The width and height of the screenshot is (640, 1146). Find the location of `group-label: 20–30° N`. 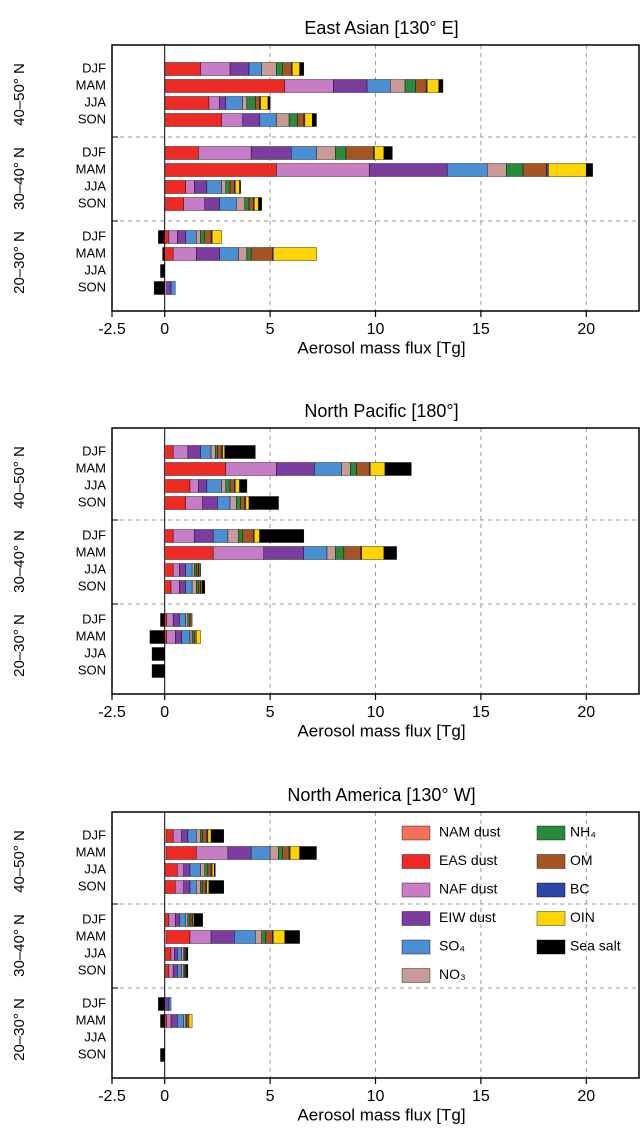

group-label: 20–30° N is located at coordinates (19, 262).